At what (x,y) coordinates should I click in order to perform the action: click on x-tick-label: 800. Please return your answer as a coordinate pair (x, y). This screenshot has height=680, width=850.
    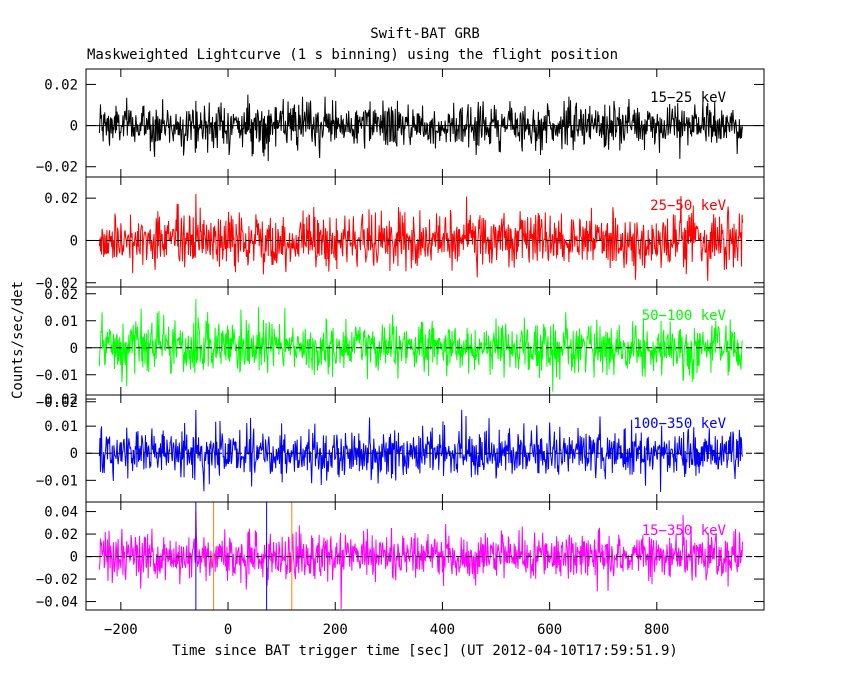
    Looking at the image, I should click on (656, 630).